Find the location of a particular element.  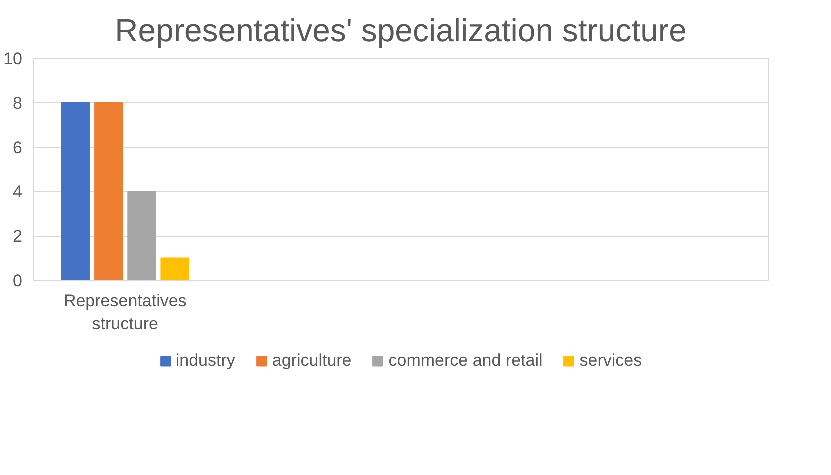

x-tick-label: Representatives structure is located at coordinates (125, 313).